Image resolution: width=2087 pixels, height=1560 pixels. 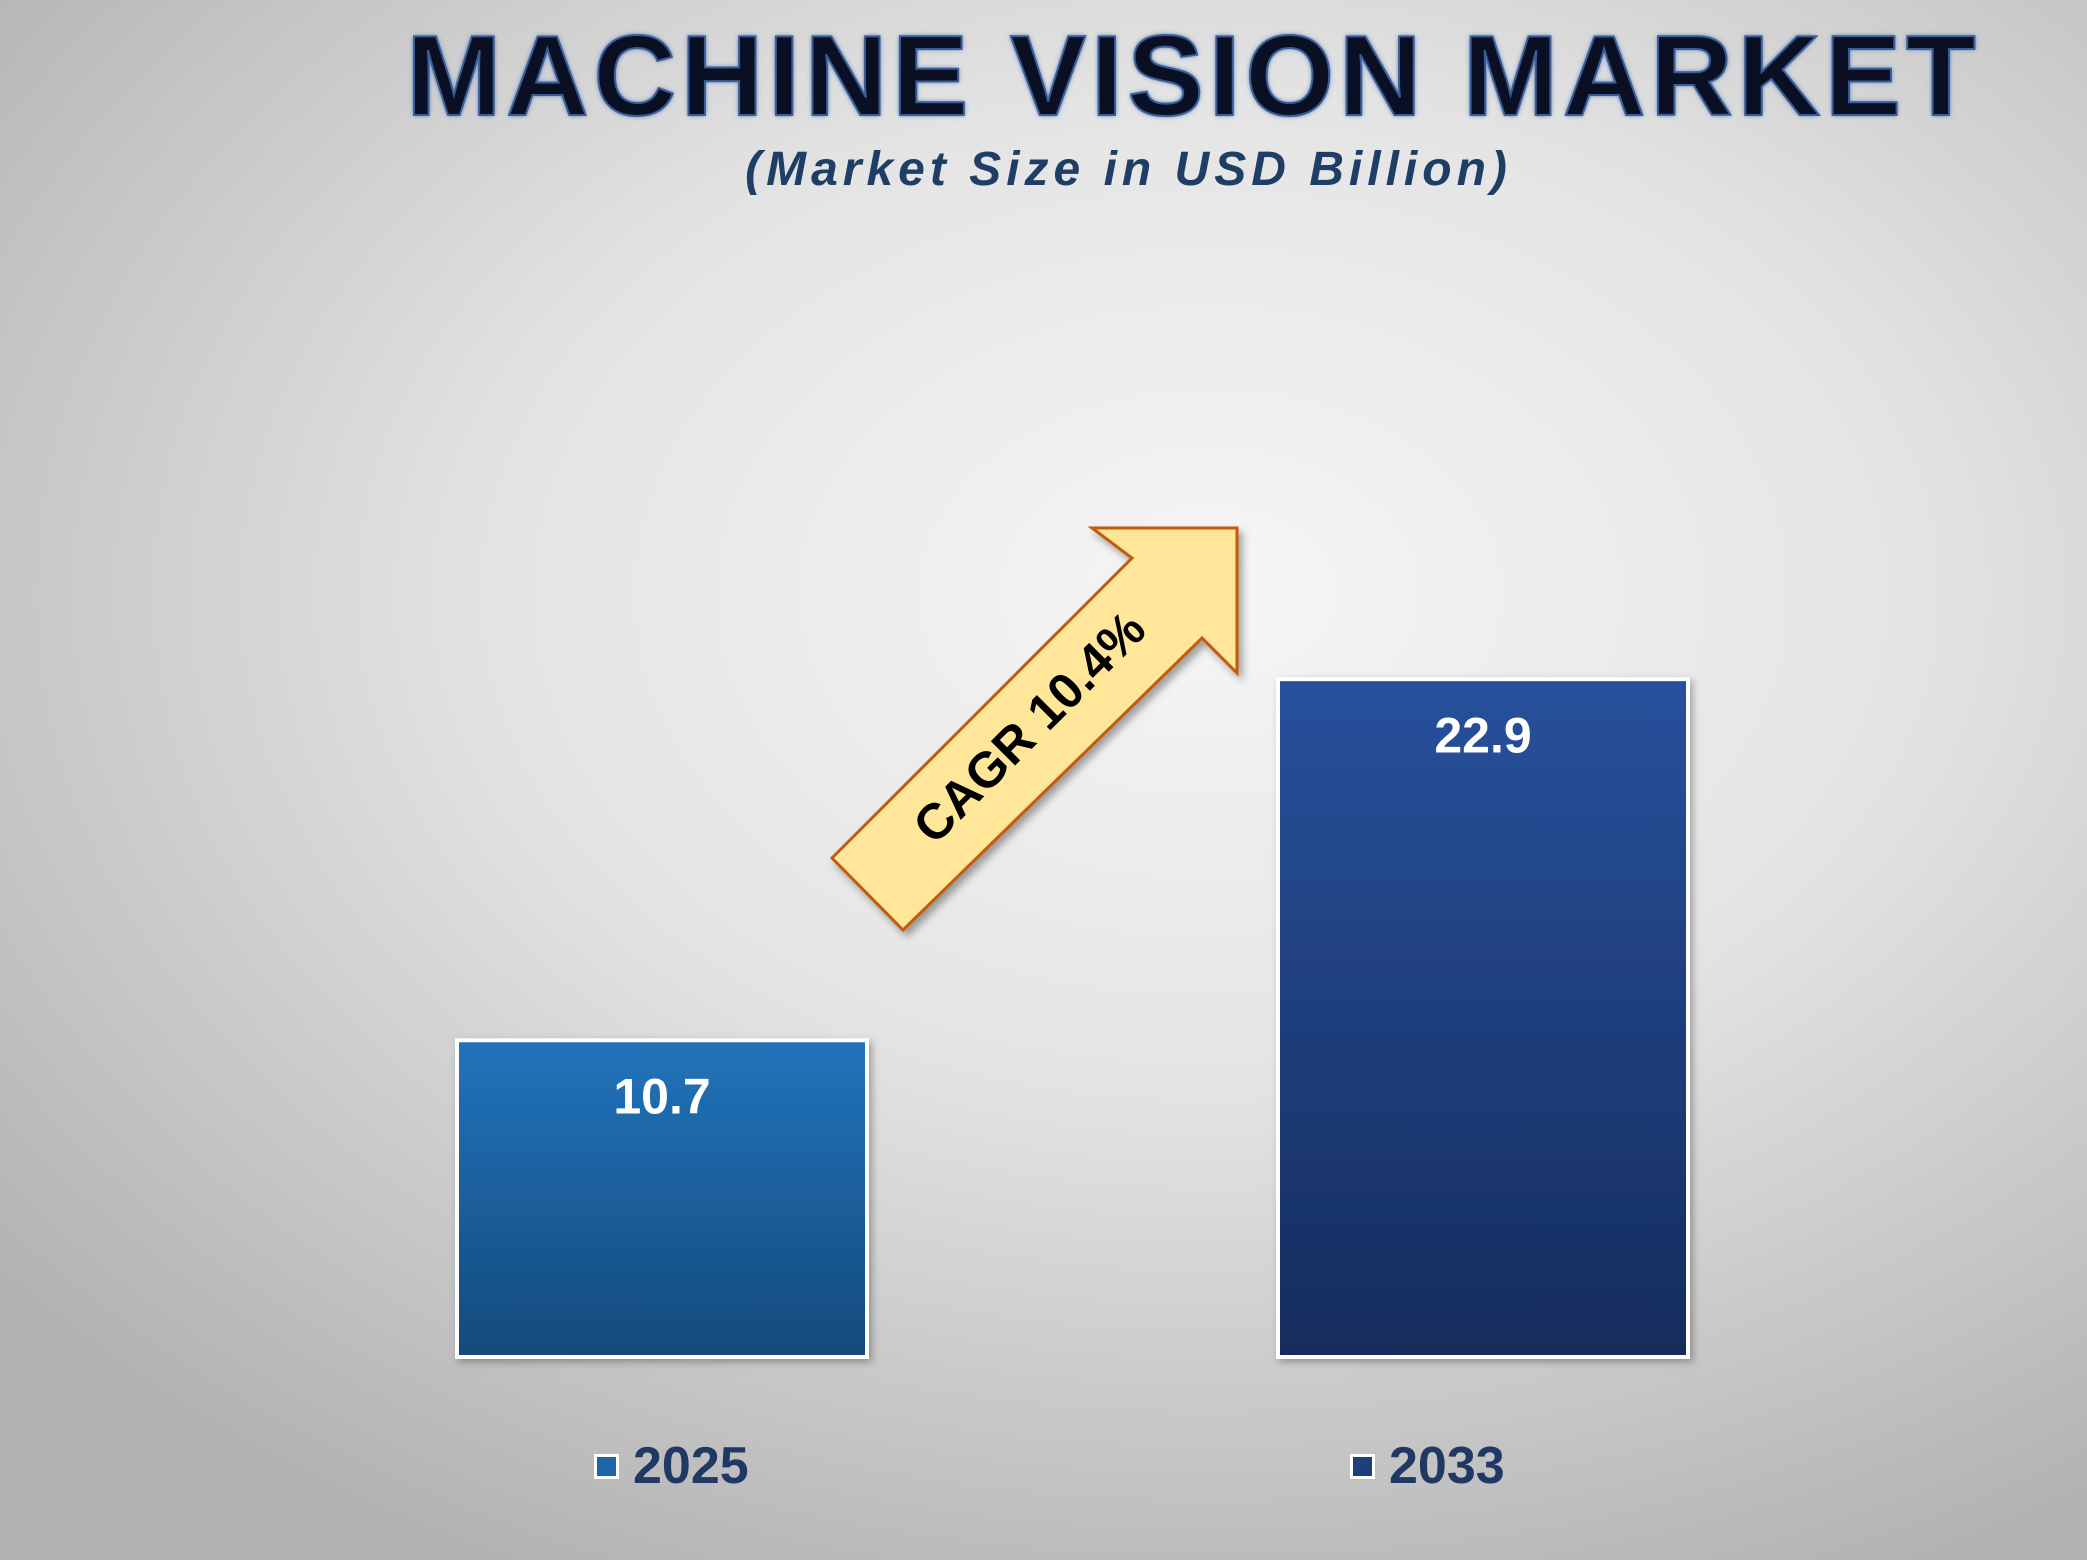 I want to click on bar-2033, so click(x=1483, y=1018).